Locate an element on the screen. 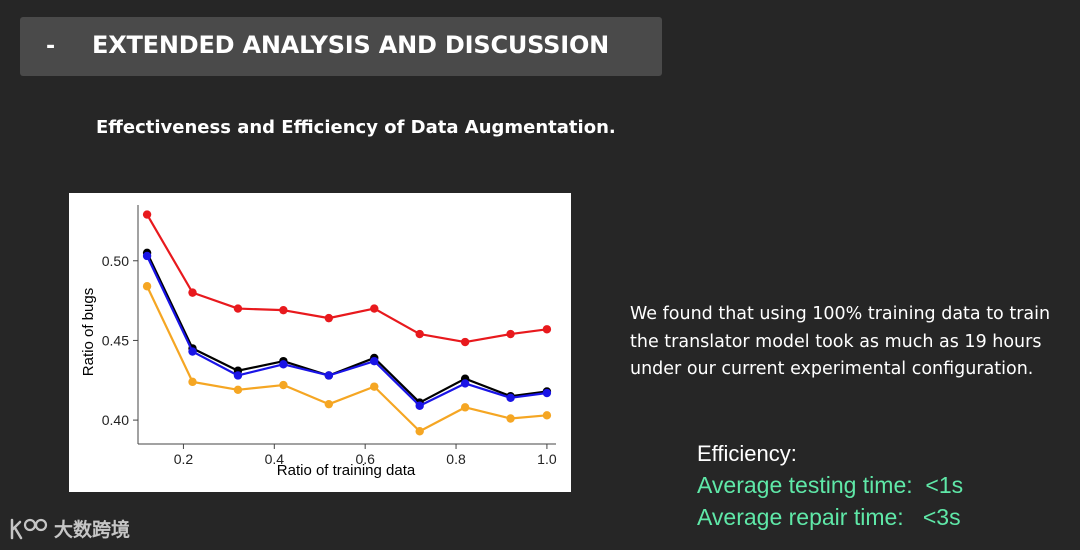  repair-time-text: Average repair time: <3s is located at coordinates (829, 517).